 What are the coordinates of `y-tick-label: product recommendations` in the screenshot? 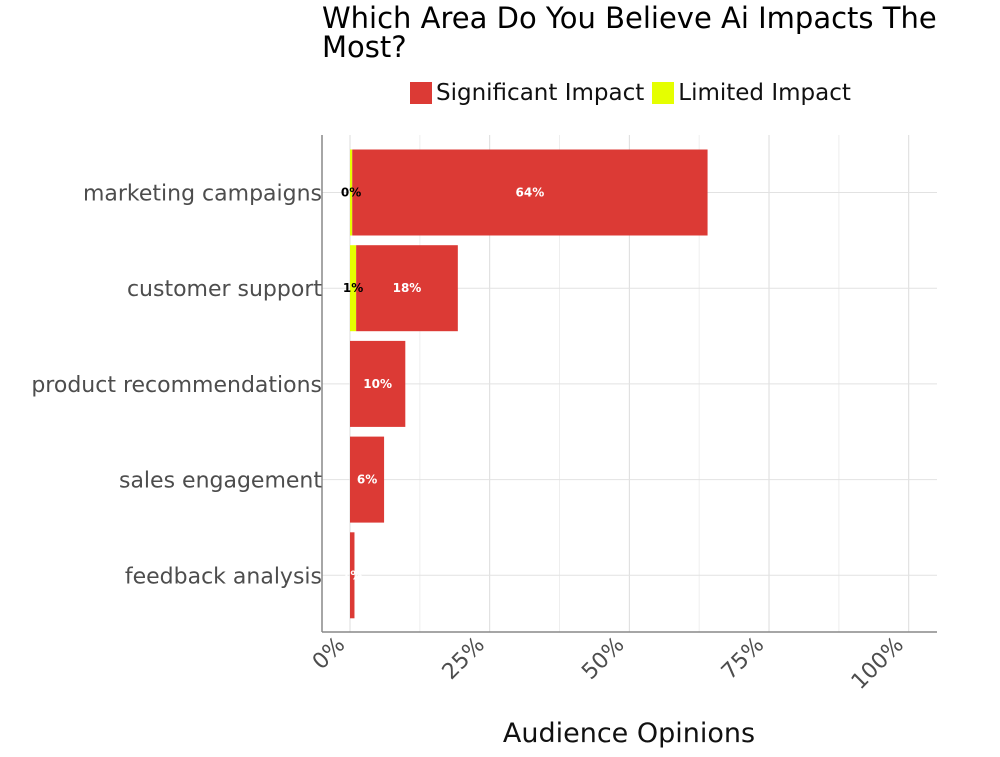 It's located at (176, 385).